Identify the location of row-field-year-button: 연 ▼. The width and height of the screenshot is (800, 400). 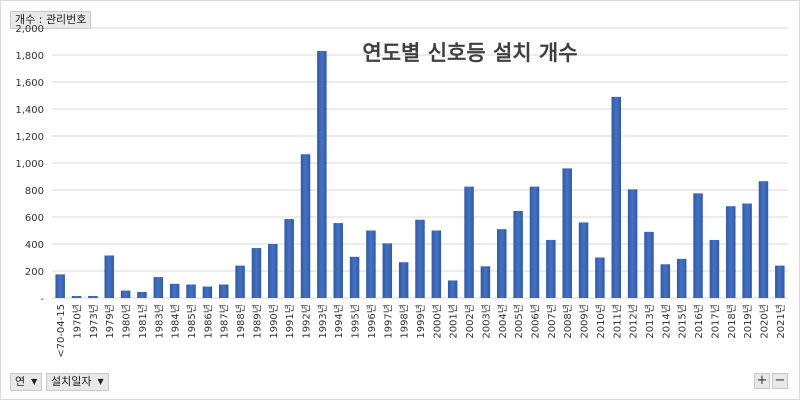
(26, 382).